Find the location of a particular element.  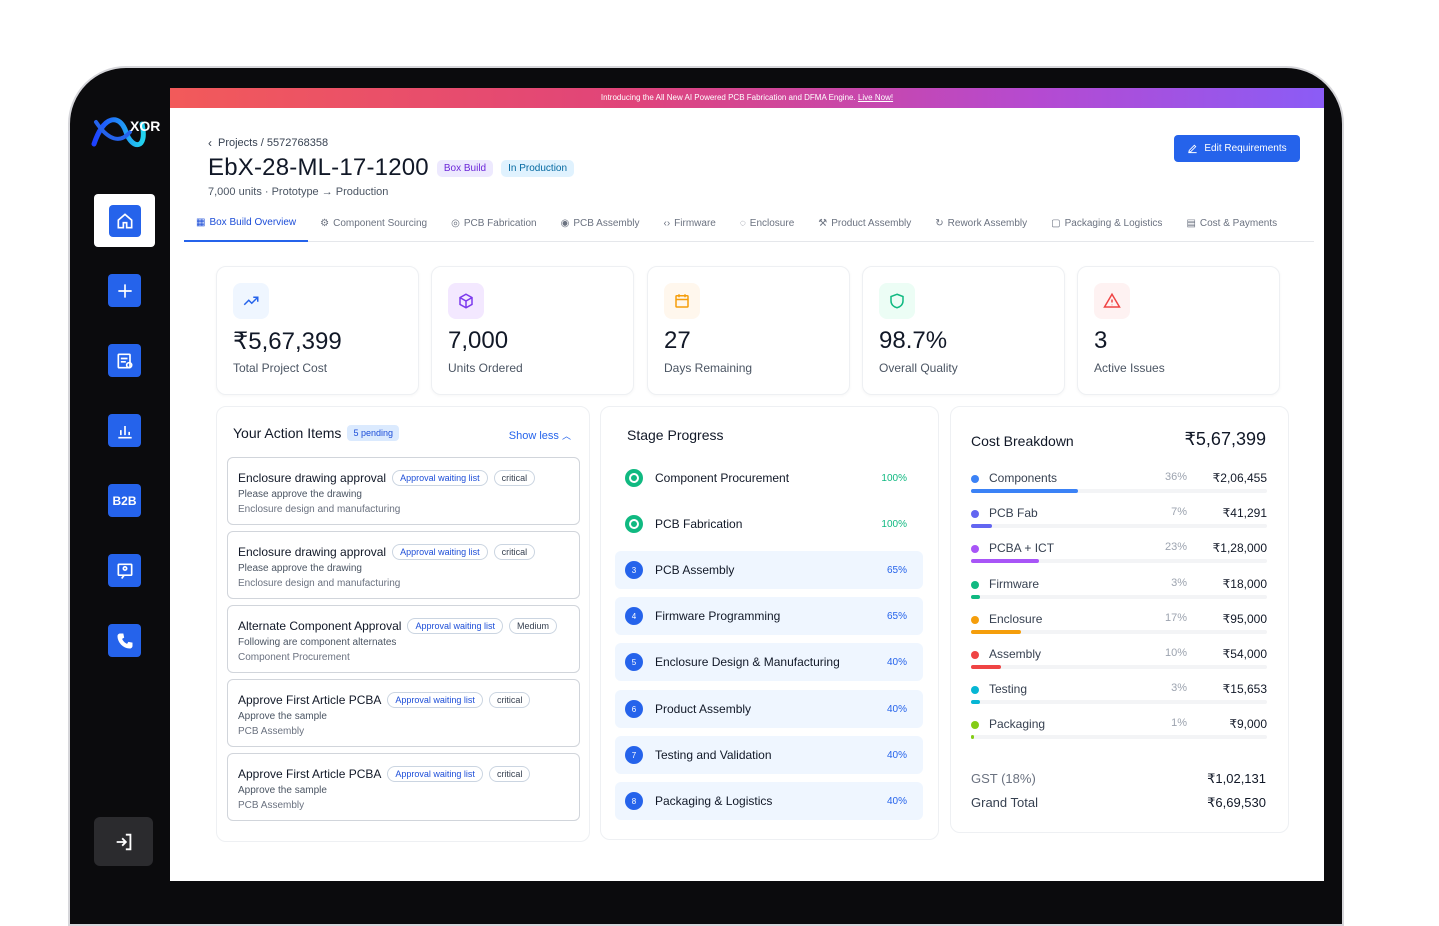

stat-label: Active Issues is located at coordinates (1129, 368).